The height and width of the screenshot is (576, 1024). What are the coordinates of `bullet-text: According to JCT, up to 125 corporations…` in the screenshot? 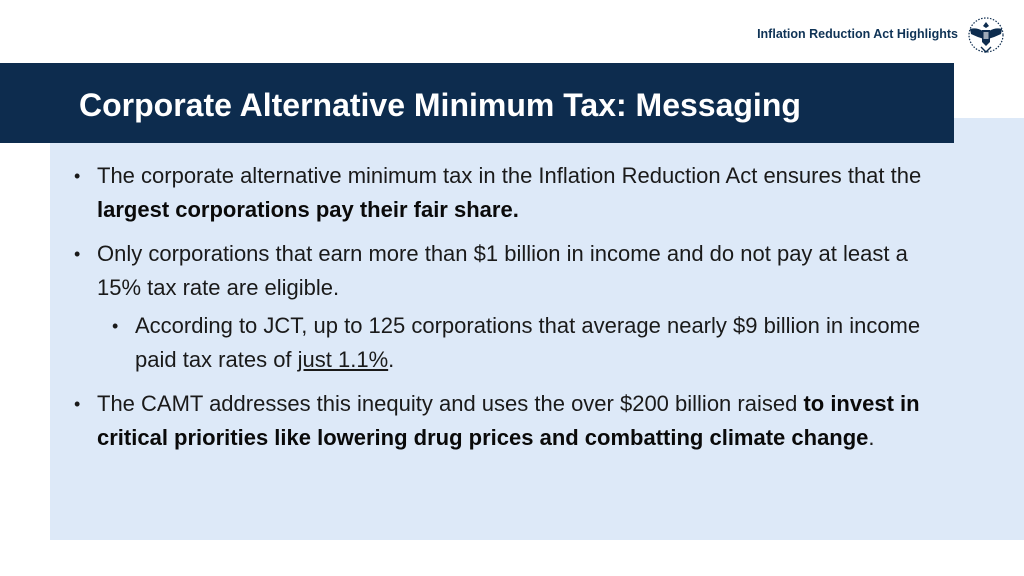 It's located at (528, 342).